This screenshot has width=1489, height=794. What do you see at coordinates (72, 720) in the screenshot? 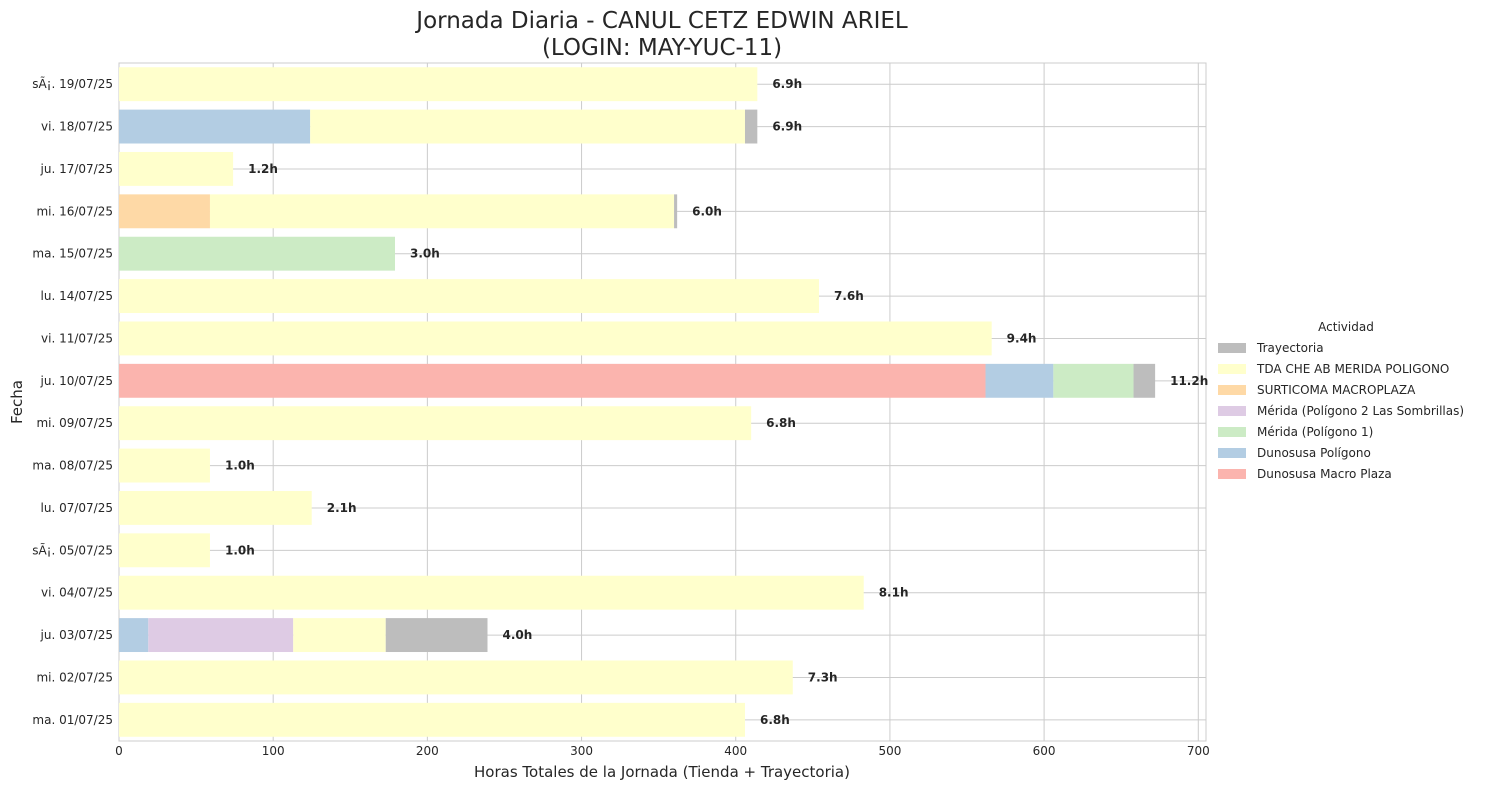
I see `y-tick-label: ma. 01/07/25` at bounding box center [72, 720].